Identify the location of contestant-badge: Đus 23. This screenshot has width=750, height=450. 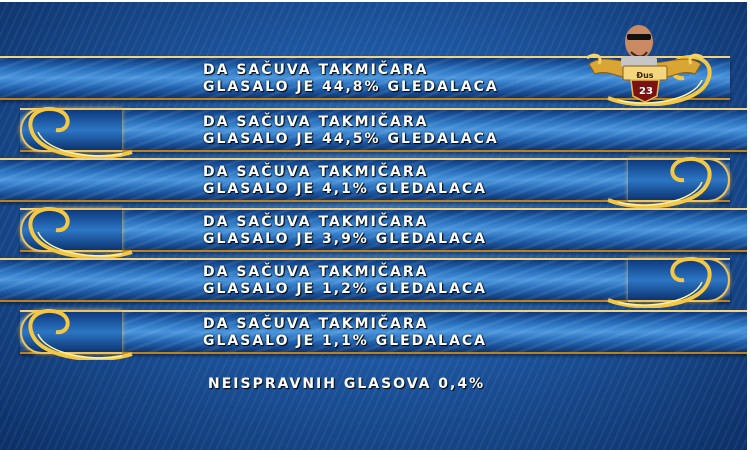
(645, 63).